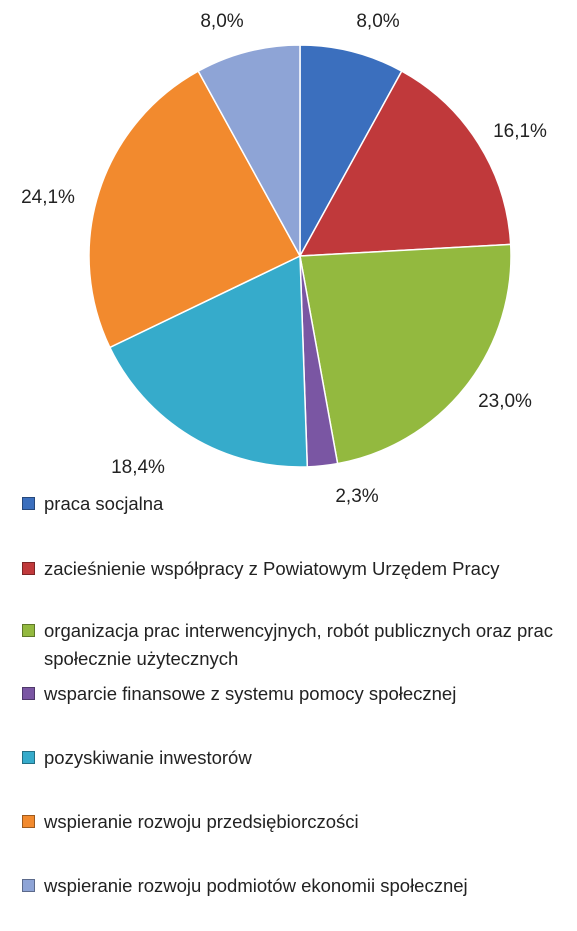  What do you see at coordinates (48, 197) in the screenshot?
I see `data-label: 24,1%` at bounding box center [48, 197].